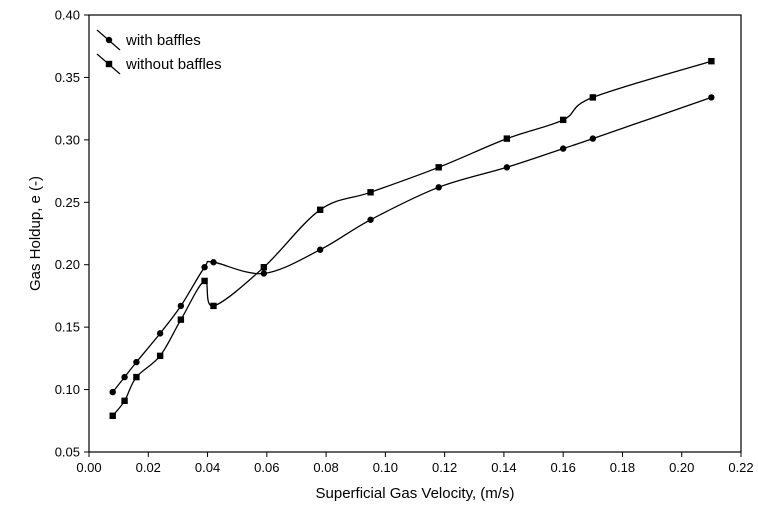 The height and width of the screenshot is (512, 758). I want to click on x-tick-label: 0.06, so click(266, 467).